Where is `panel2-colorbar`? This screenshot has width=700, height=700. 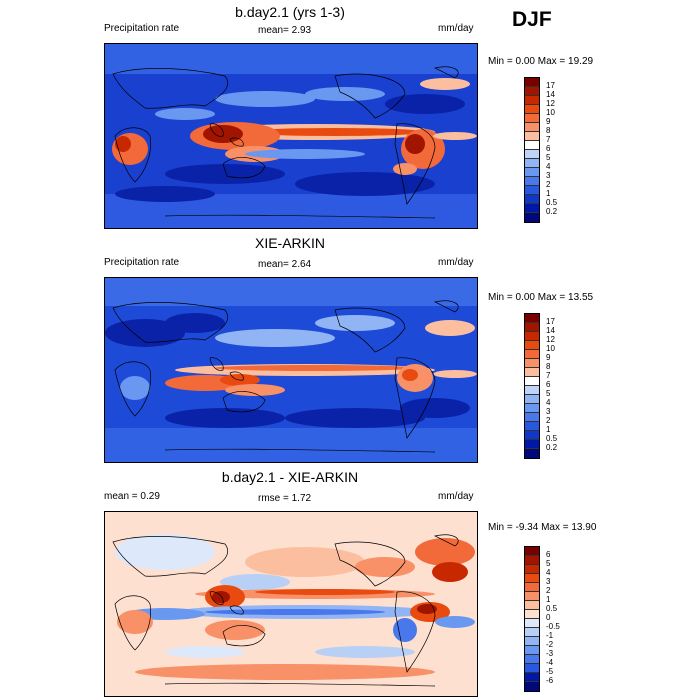
panel2-colorbar is located at coordinates (532, 386).